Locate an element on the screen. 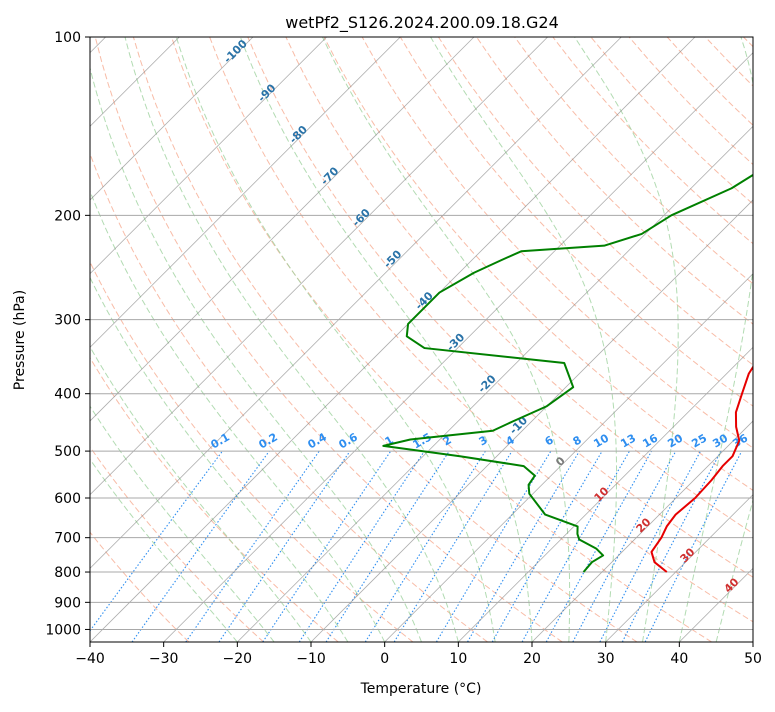 The height and width of the screenshot is (712, 775). x-tick-label: −30 is located at coordinates (164, 659).